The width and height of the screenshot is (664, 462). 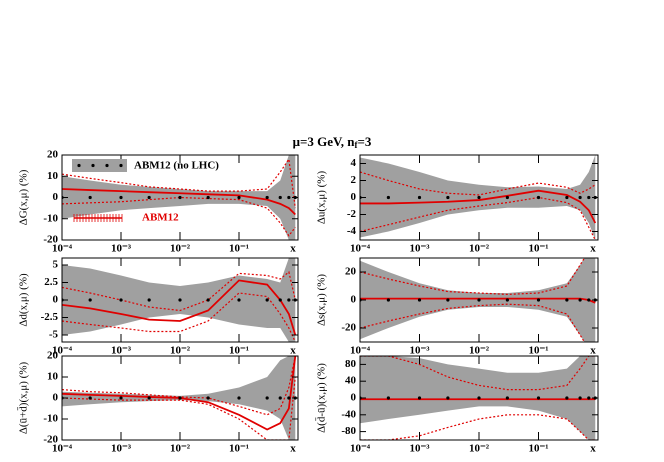 What do you see at coordinates (321, 398) in the screenshot?
I see `y-axis-label: Δ(d̄-ū)(x,μ) (%)` at bounding box center [321, 398].